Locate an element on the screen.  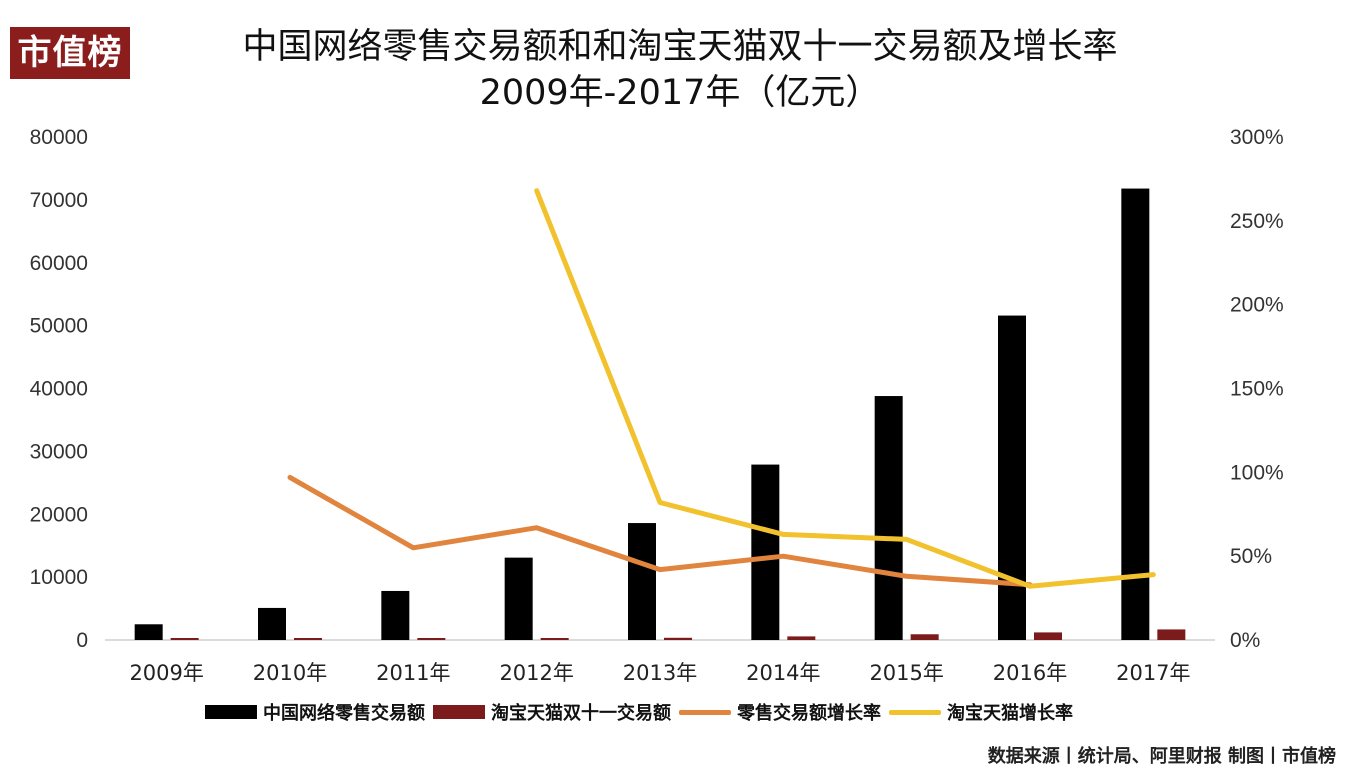
y-right-tick-label: 50% is located at coordinates (1251, 556).